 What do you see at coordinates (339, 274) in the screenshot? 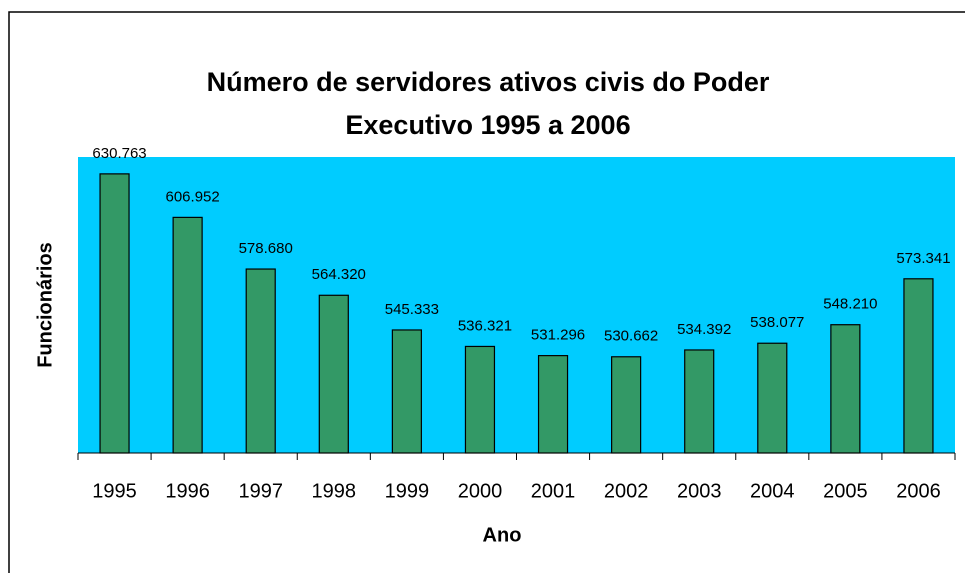
I see `value-label: 564.320` at bounding box center [339, 274].